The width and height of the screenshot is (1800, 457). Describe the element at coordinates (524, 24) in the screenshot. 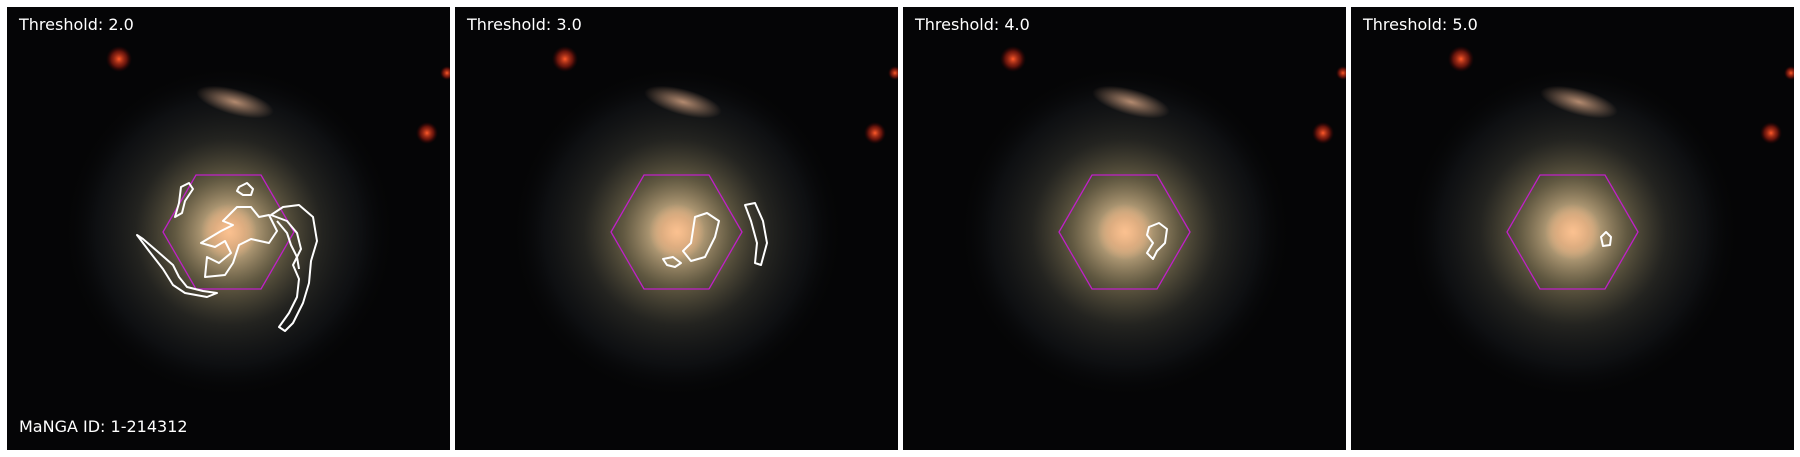

I see `threshold-label: Threshold: 3.0` at that location.